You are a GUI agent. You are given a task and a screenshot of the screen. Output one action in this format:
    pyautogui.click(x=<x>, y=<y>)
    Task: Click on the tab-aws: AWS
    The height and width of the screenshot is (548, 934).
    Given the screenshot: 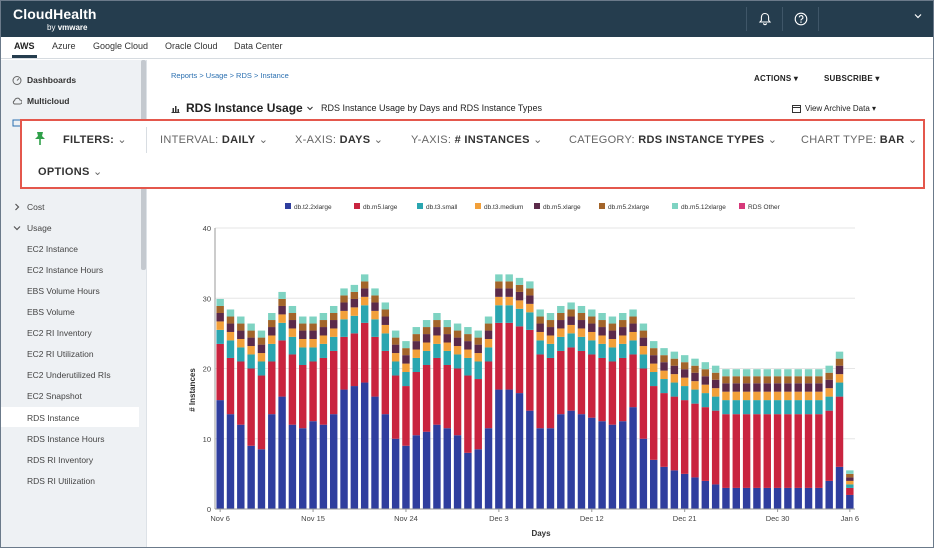 What is the action you would take?
    pyautogui.click(x=24, y=49)
    